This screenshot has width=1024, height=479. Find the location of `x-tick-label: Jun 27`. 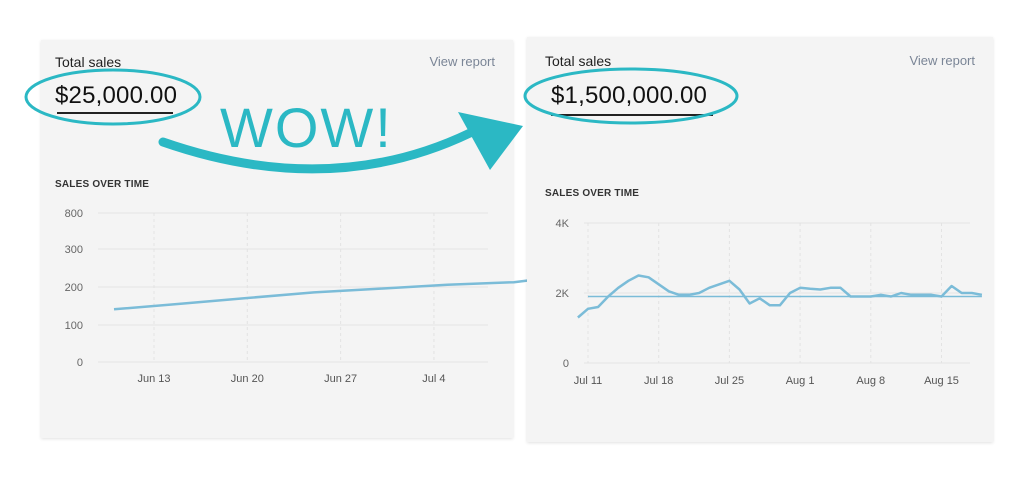

x-tick-label: Jun 27 is located at coordinates (340, 379).